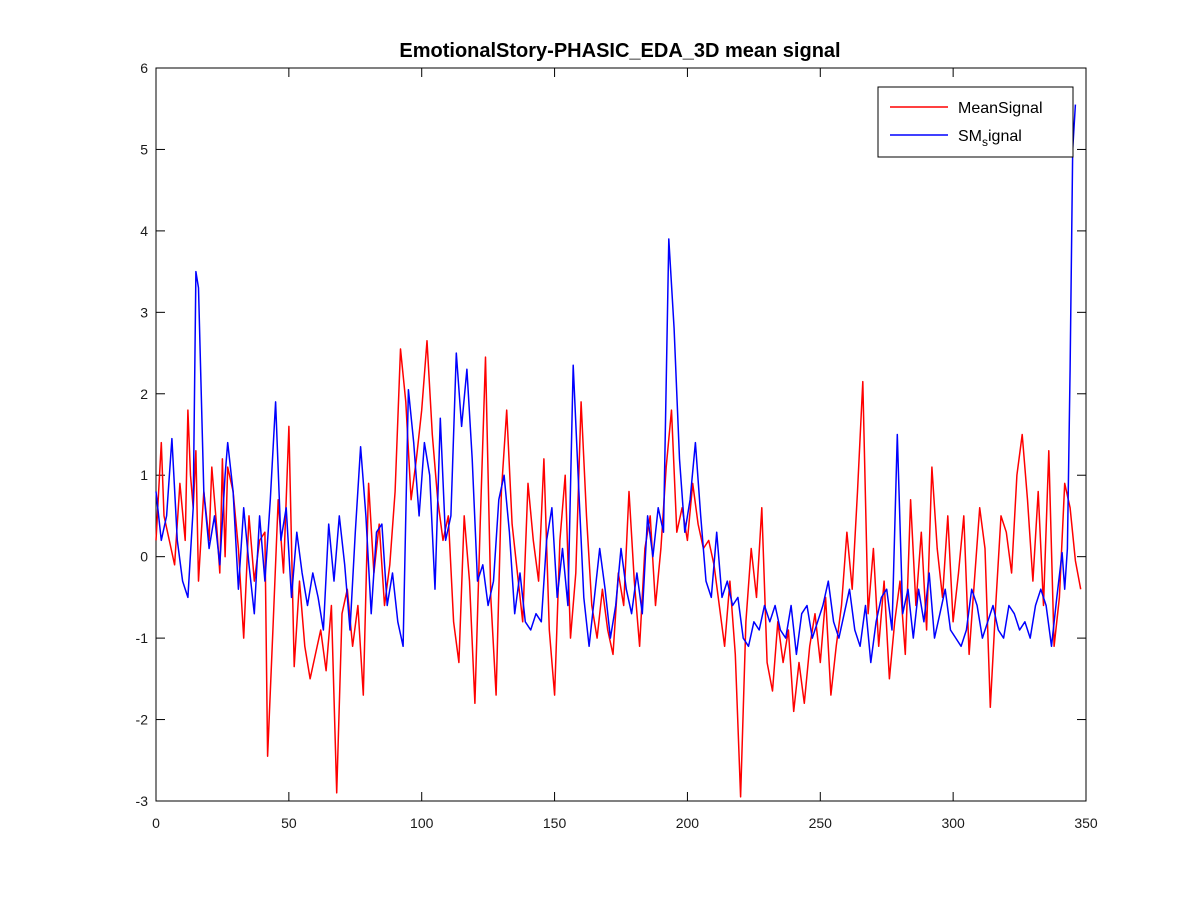 This screenshot has height=900, width=1200. I want to click on y-tick-label: -3, so click(142, 801).